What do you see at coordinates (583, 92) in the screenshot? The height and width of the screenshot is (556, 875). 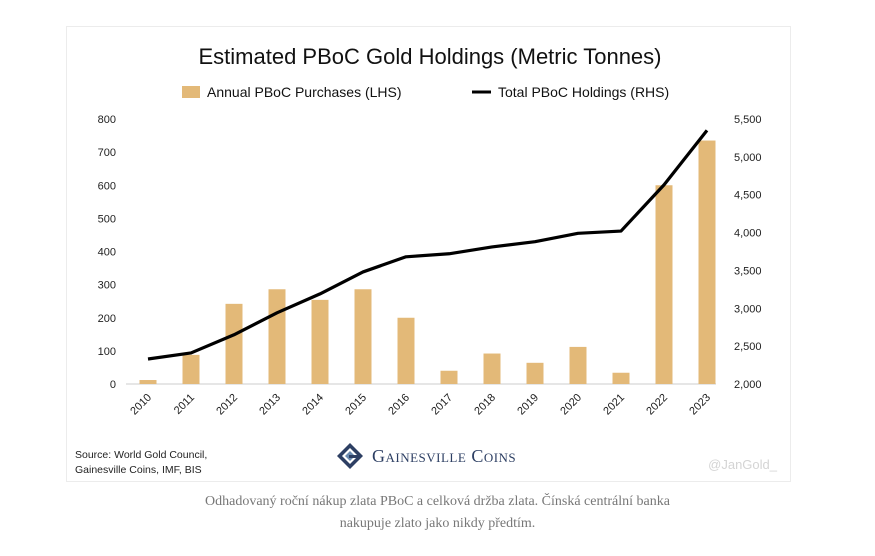 I see `legend-label-holdings: Total PBoC Holdings (RHS)` at bounding box center [583, 92].